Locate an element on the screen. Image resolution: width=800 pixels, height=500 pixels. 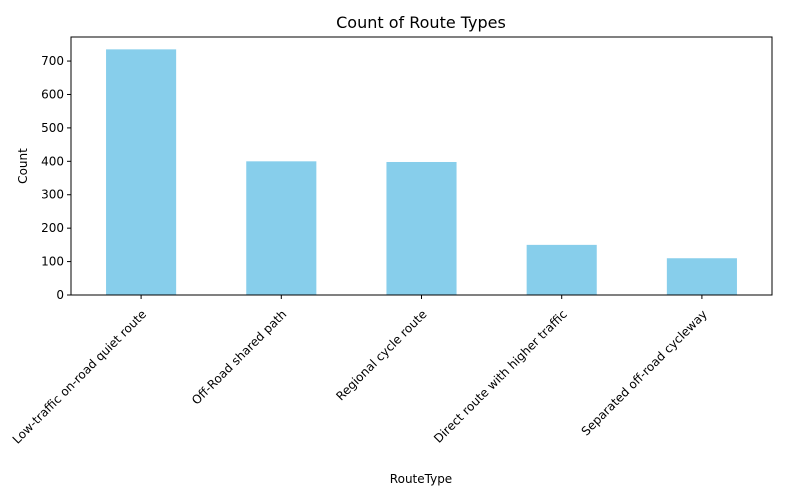
y-tick-label: 100 is located at coordinates (52, 262).